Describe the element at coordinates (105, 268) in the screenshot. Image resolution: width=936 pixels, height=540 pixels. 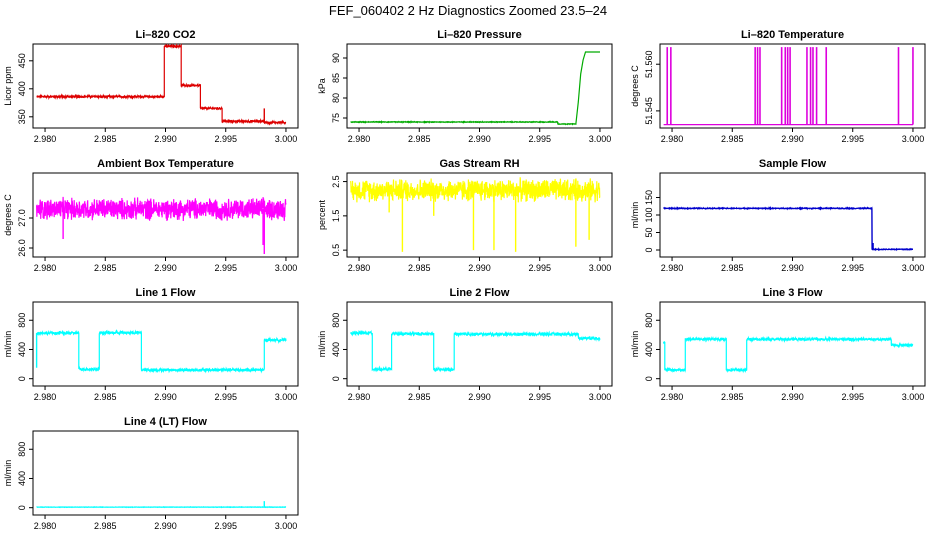
I see `ambient-box-temperature-x-tick-label: 2.985` at that location.